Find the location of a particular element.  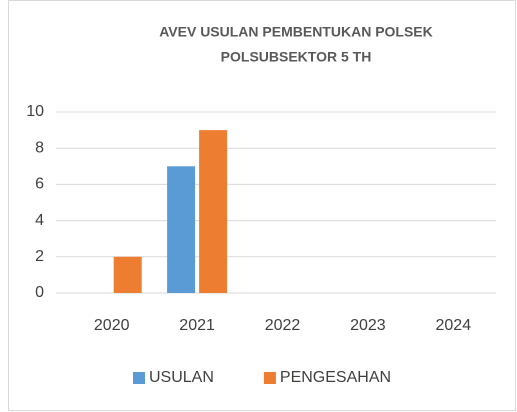

chart-title: POLSUBSEKTOR 5 TH is located at coordinates (296, 57).